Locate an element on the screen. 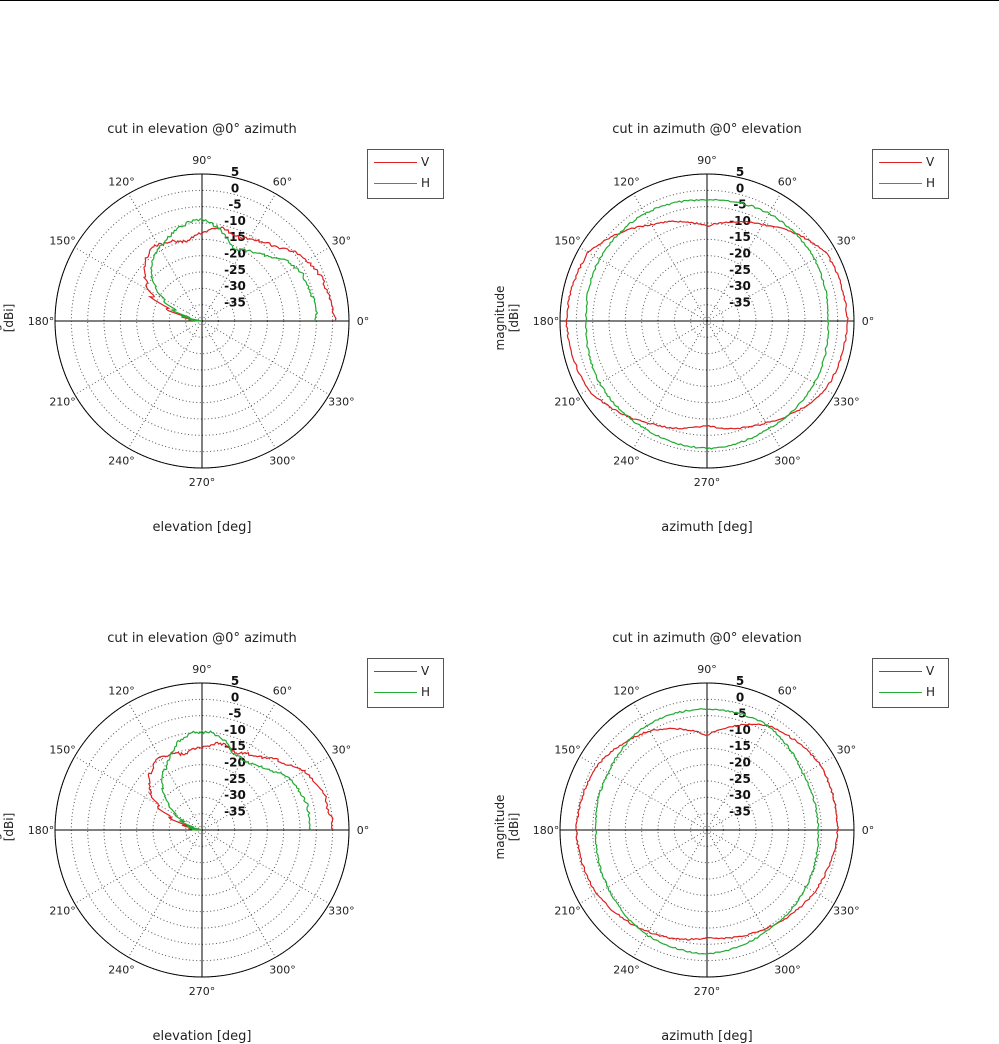 The height and width of the screenshot is (1044, 999). x-axis-label: azimuth [deg] is located at coordinates (707, 527).